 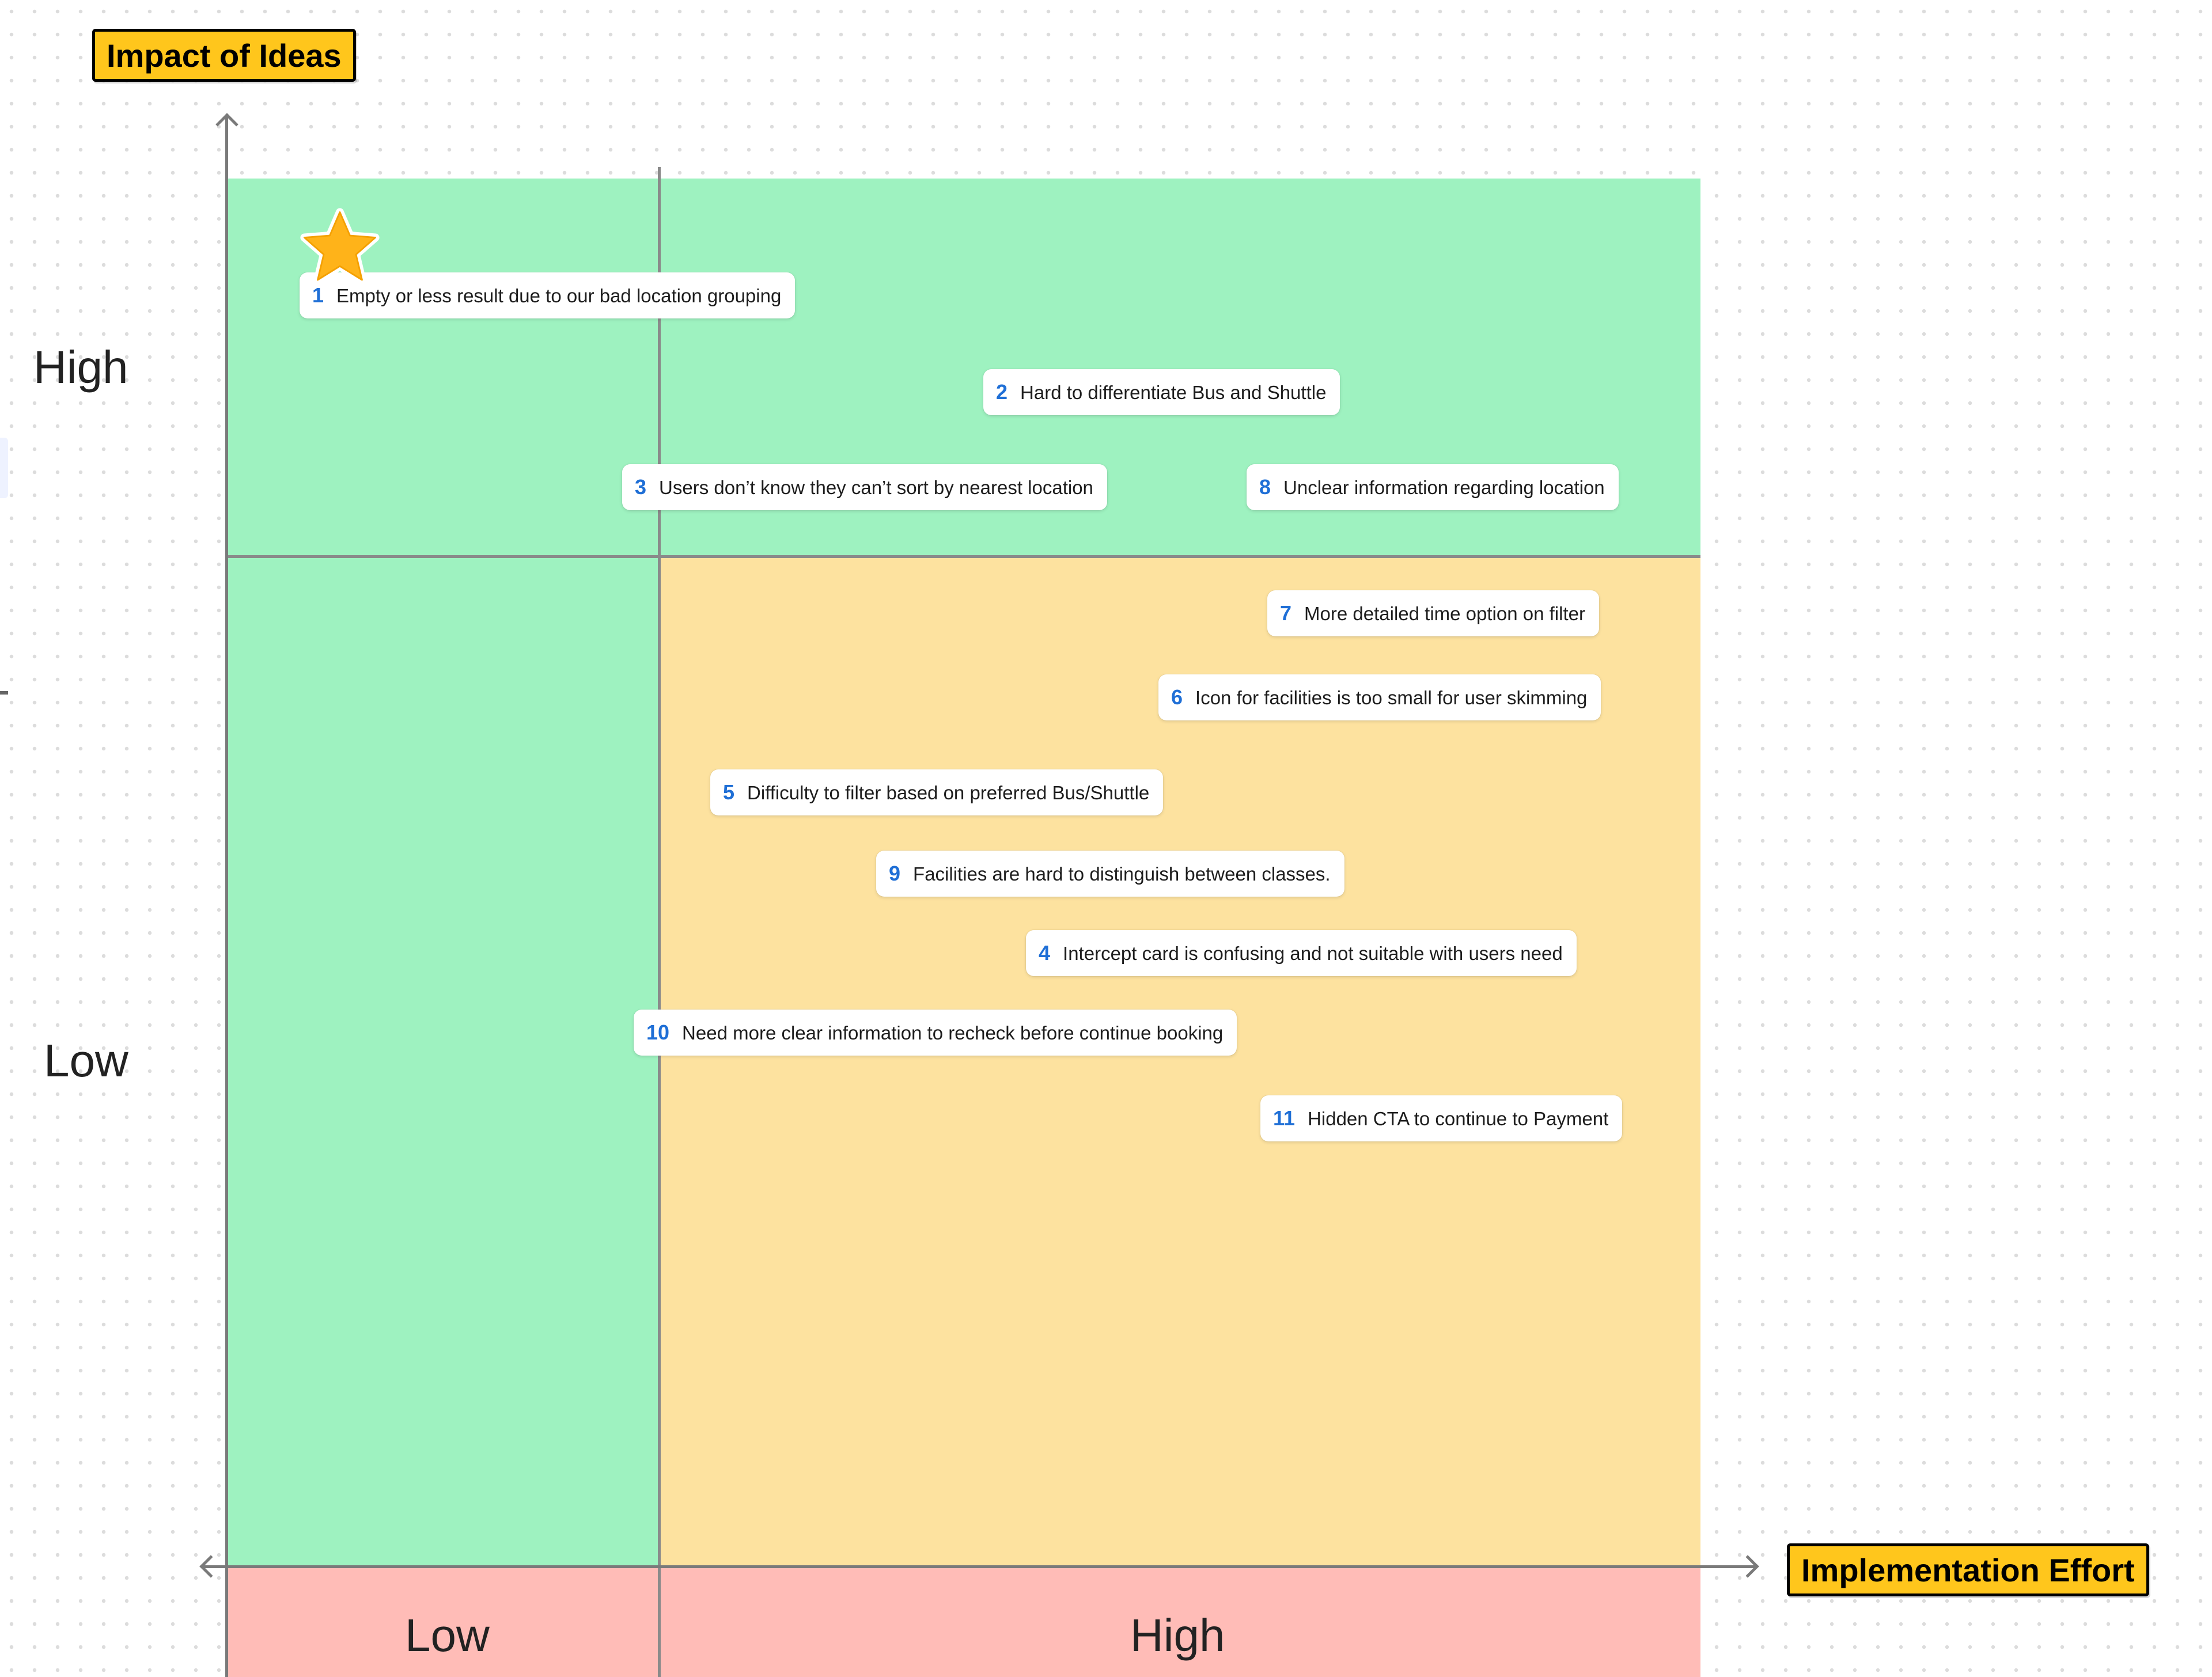 I want to click on x-level-high: High, so click(x=1177, y=1635).